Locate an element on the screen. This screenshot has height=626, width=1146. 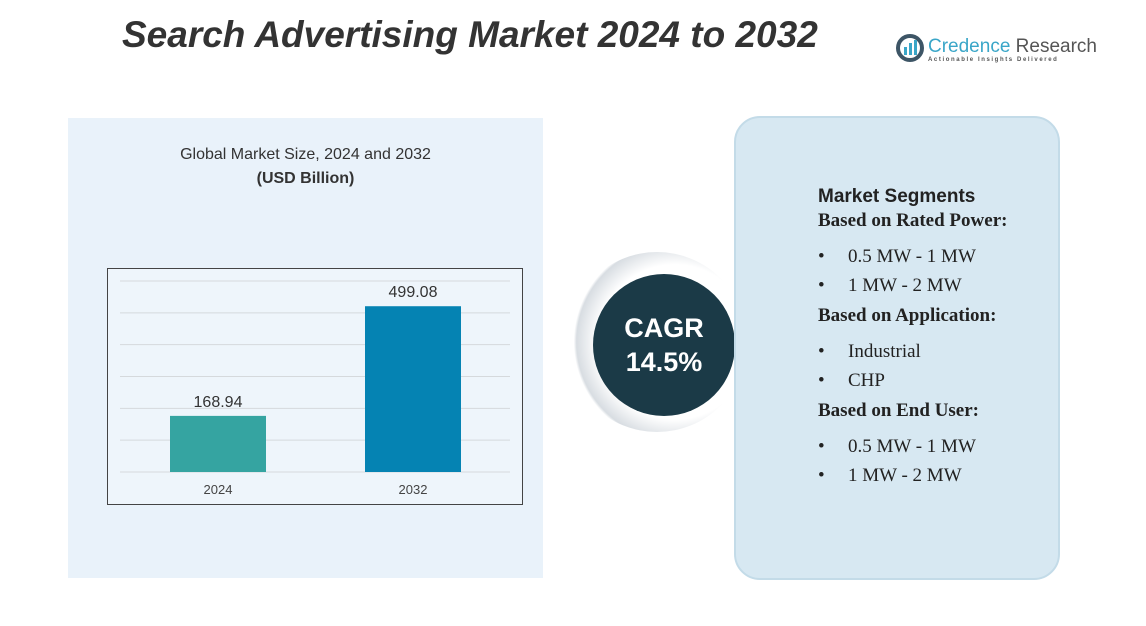
segment-item: • CHP is located at coordinates (851, 381).